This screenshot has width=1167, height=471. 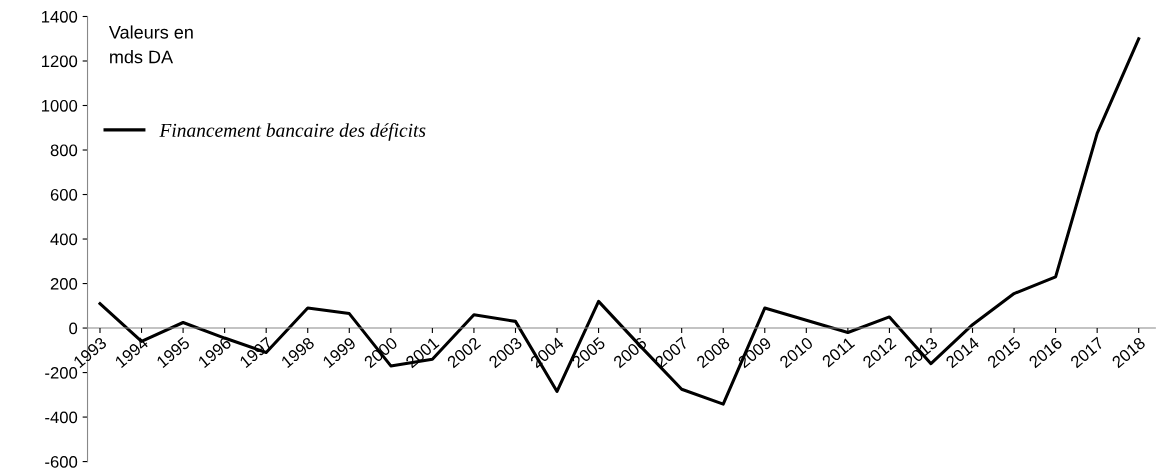 What do you see at coordinates (61, 372) in the screenshot?
I see `y-tick-label: -200` at bounding box center [61, 372].